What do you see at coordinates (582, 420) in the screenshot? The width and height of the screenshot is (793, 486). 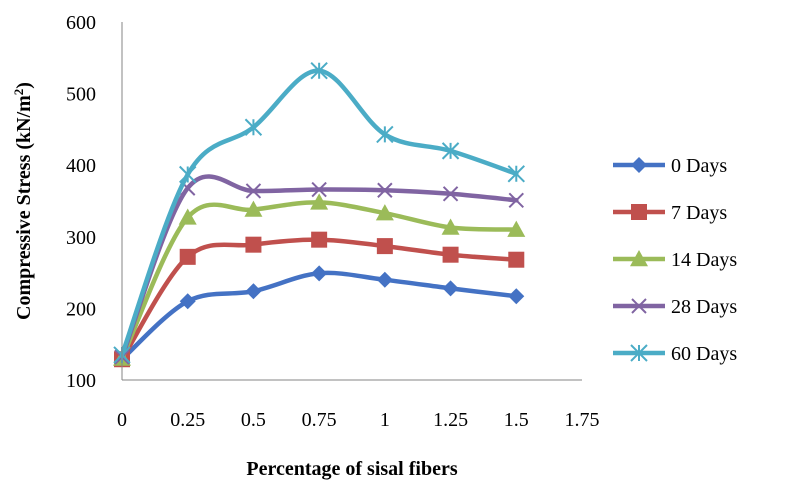 I see `x-tick-label: 1.75` at bounding box center [582, 420].